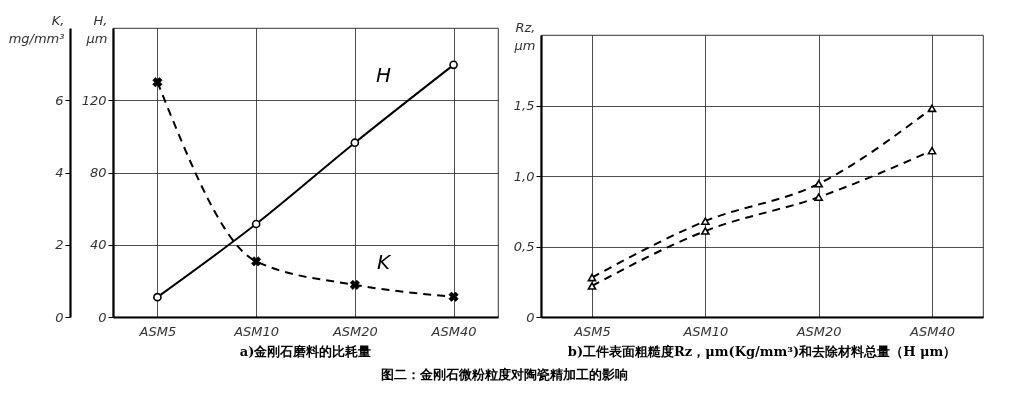  Describe the element at coordinates (384, 74) in the screenshot. I see `series-label: H` at that location.